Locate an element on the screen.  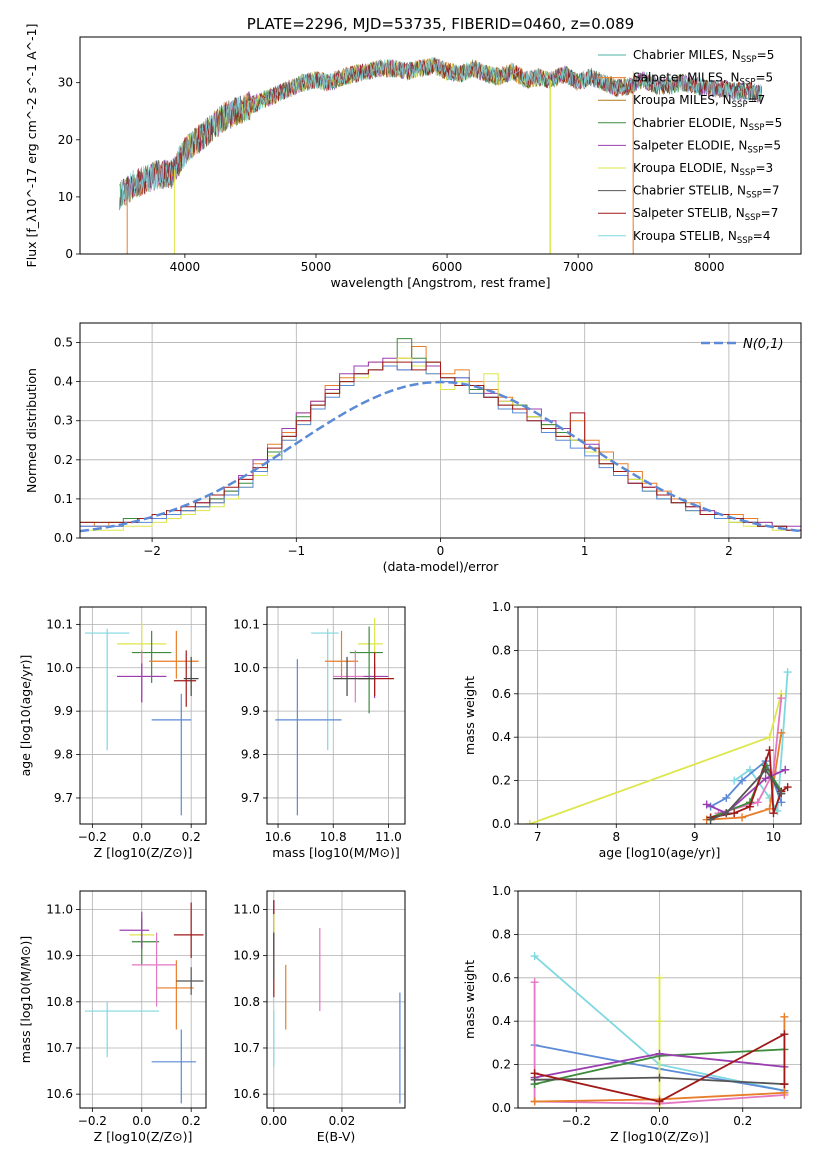
legend-entry-3: Chabrier ELODIE, NSSP=5 is located at coordinates (707, 124).